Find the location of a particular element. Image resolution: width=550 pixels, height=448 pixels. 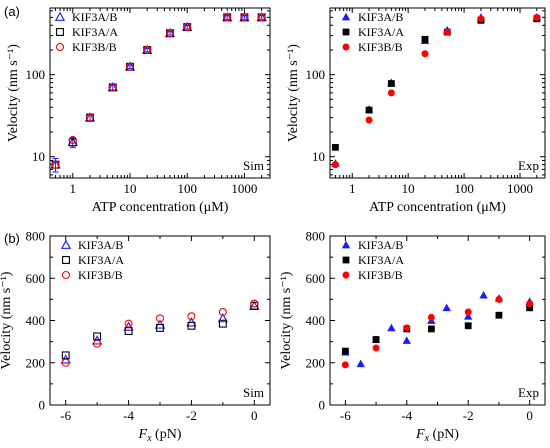

y-tick-label: 800 is located at coordinates (316, 236).